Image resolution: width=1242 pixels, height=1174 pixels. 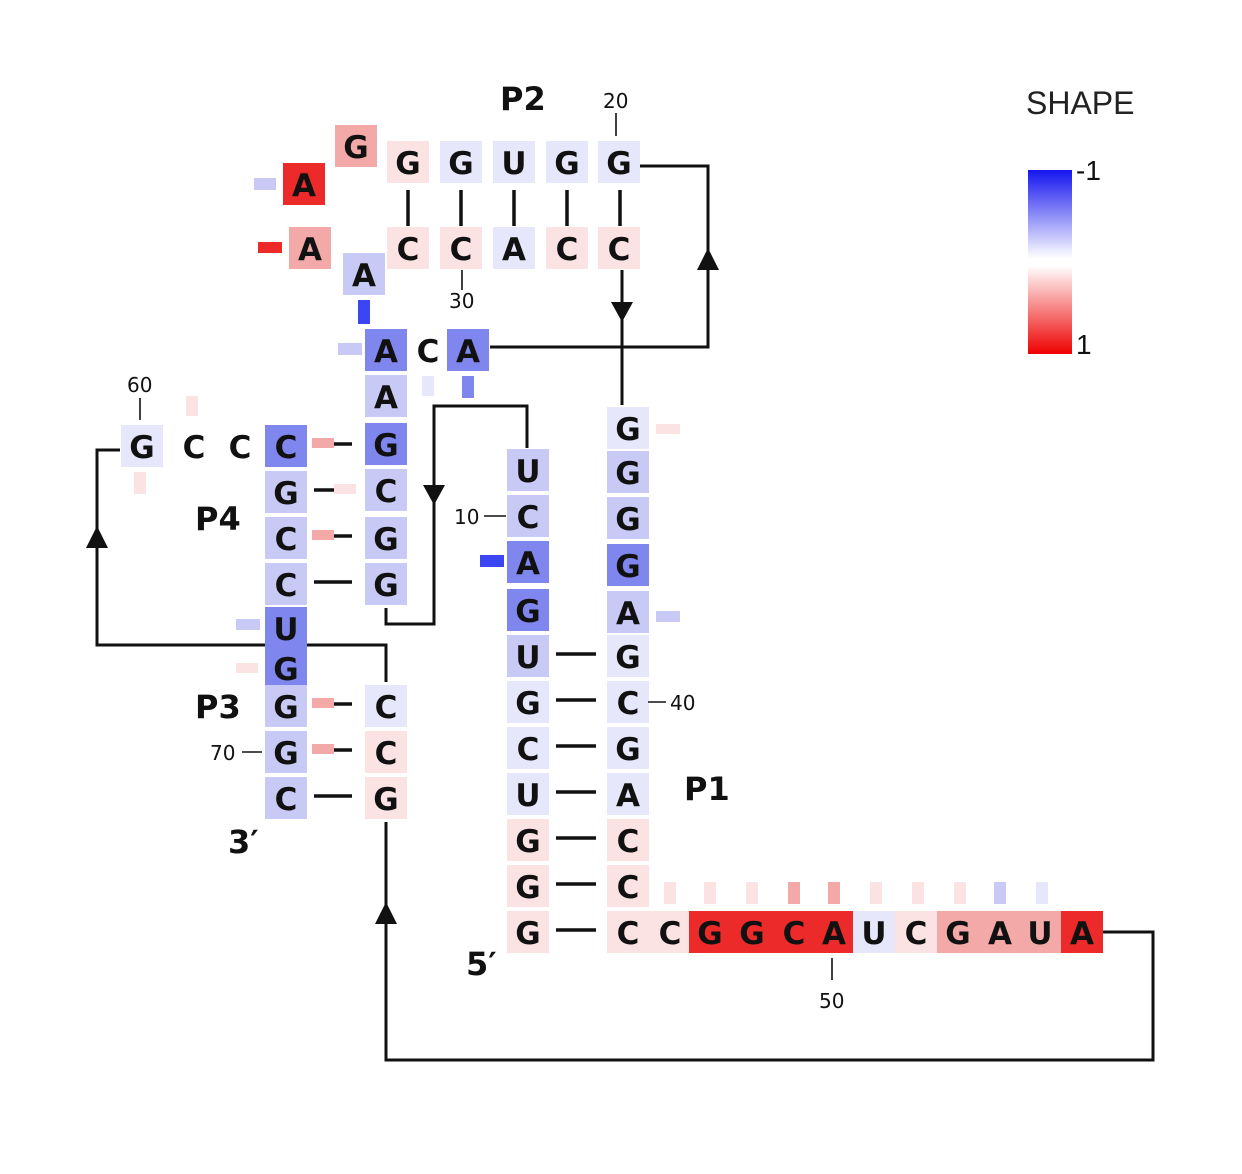 What do you see at coordinates (222, 753) in the screenshot?
I see `marker-70: 70` at bounding box center [222, 753].